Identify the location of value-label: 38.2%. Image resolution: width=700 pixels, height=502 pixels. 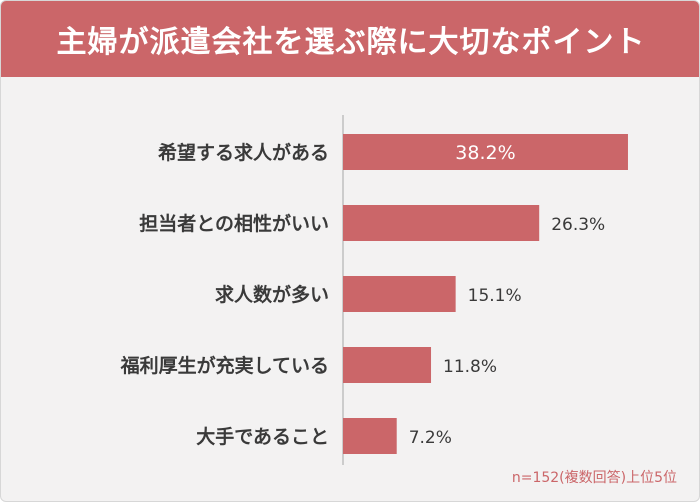
(485, 153).